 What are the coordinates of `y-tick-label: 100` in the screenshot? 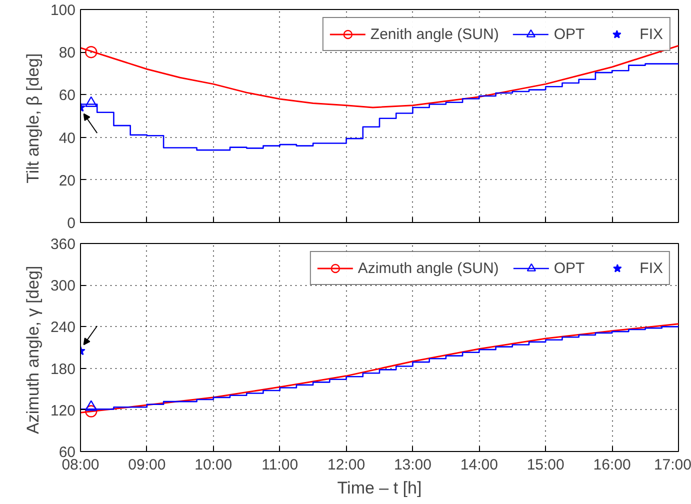 It's located at (63, 10).